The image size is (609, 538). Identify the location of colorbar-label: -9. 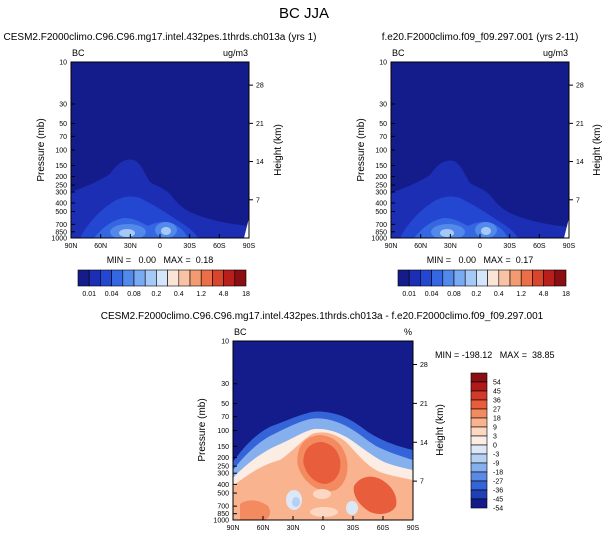
(496, 464).